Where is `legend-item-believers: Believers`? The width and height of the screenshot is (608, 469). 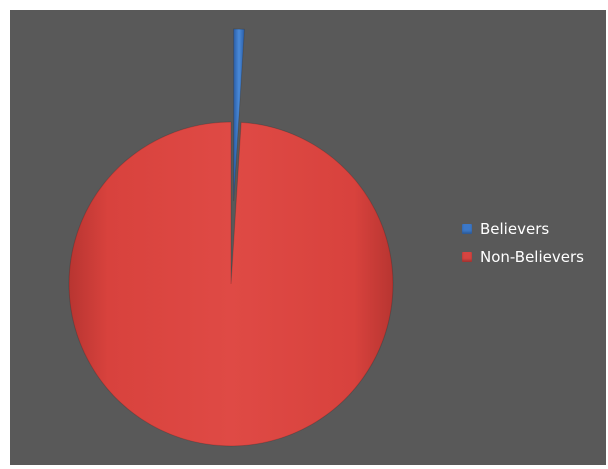 legend-item-believers: Believers is located at coordinates (523, 229).